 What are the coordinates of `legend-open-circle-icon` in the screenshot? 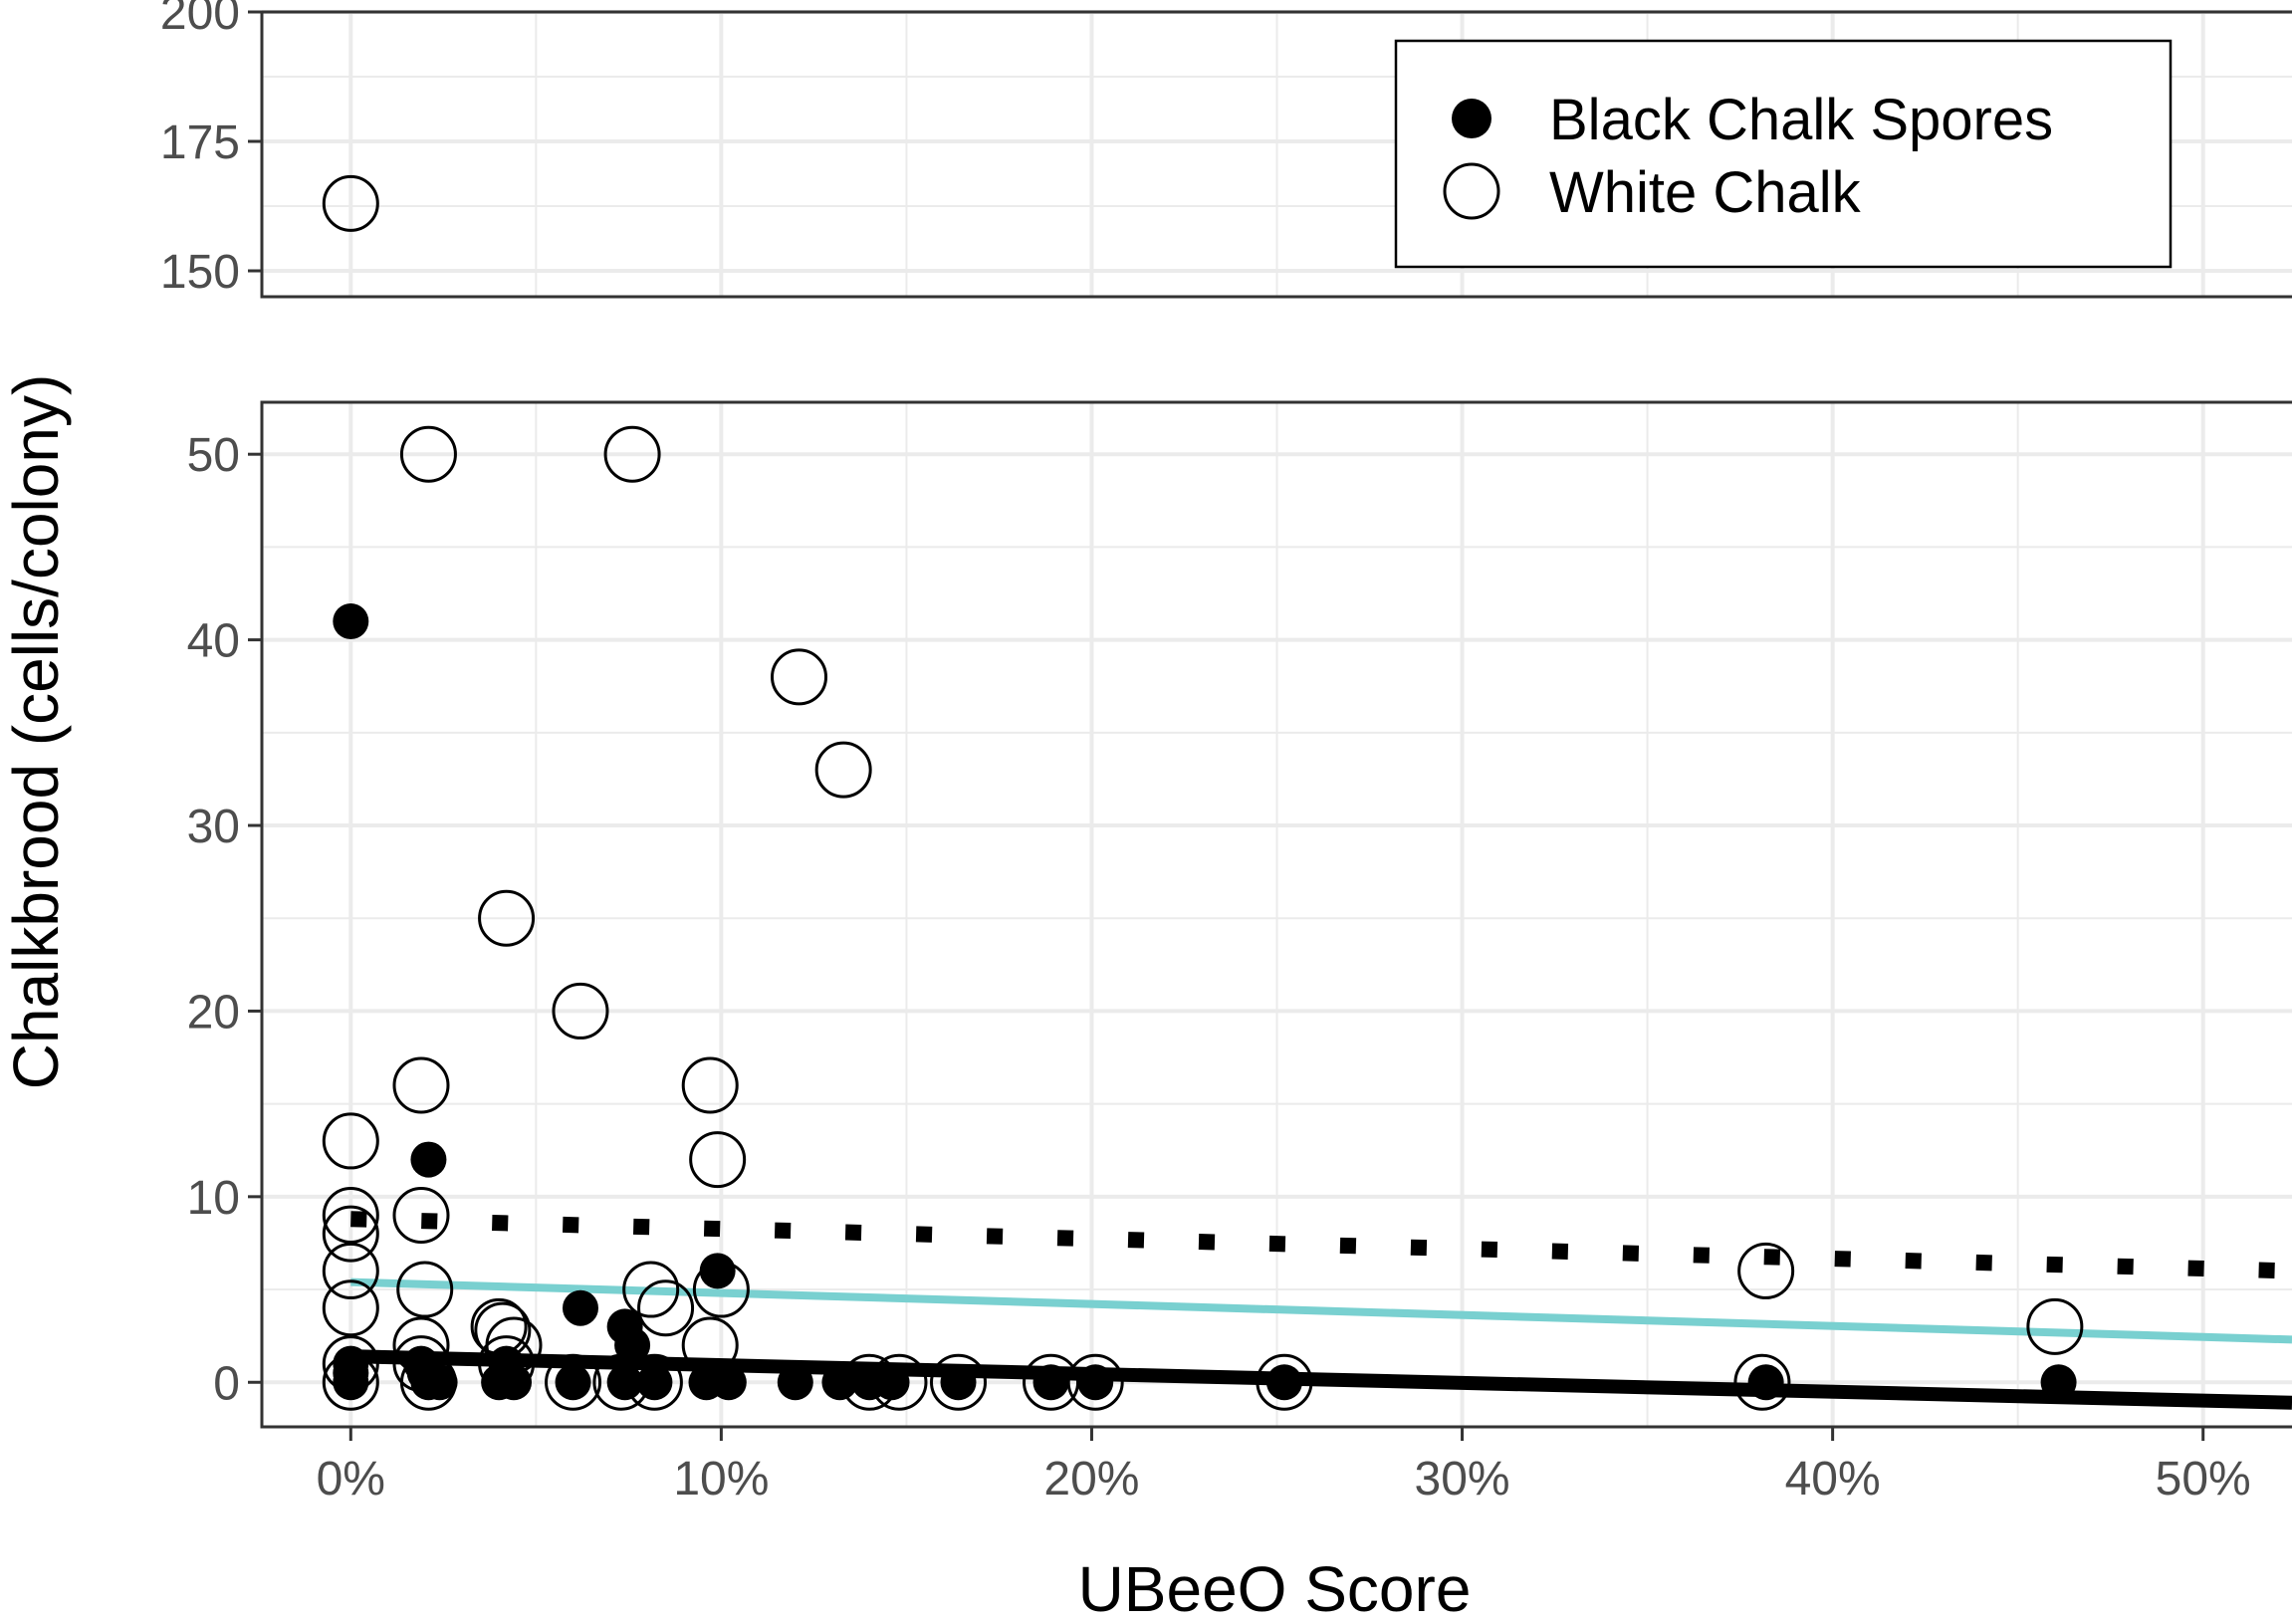 It's located at (1472, 191).